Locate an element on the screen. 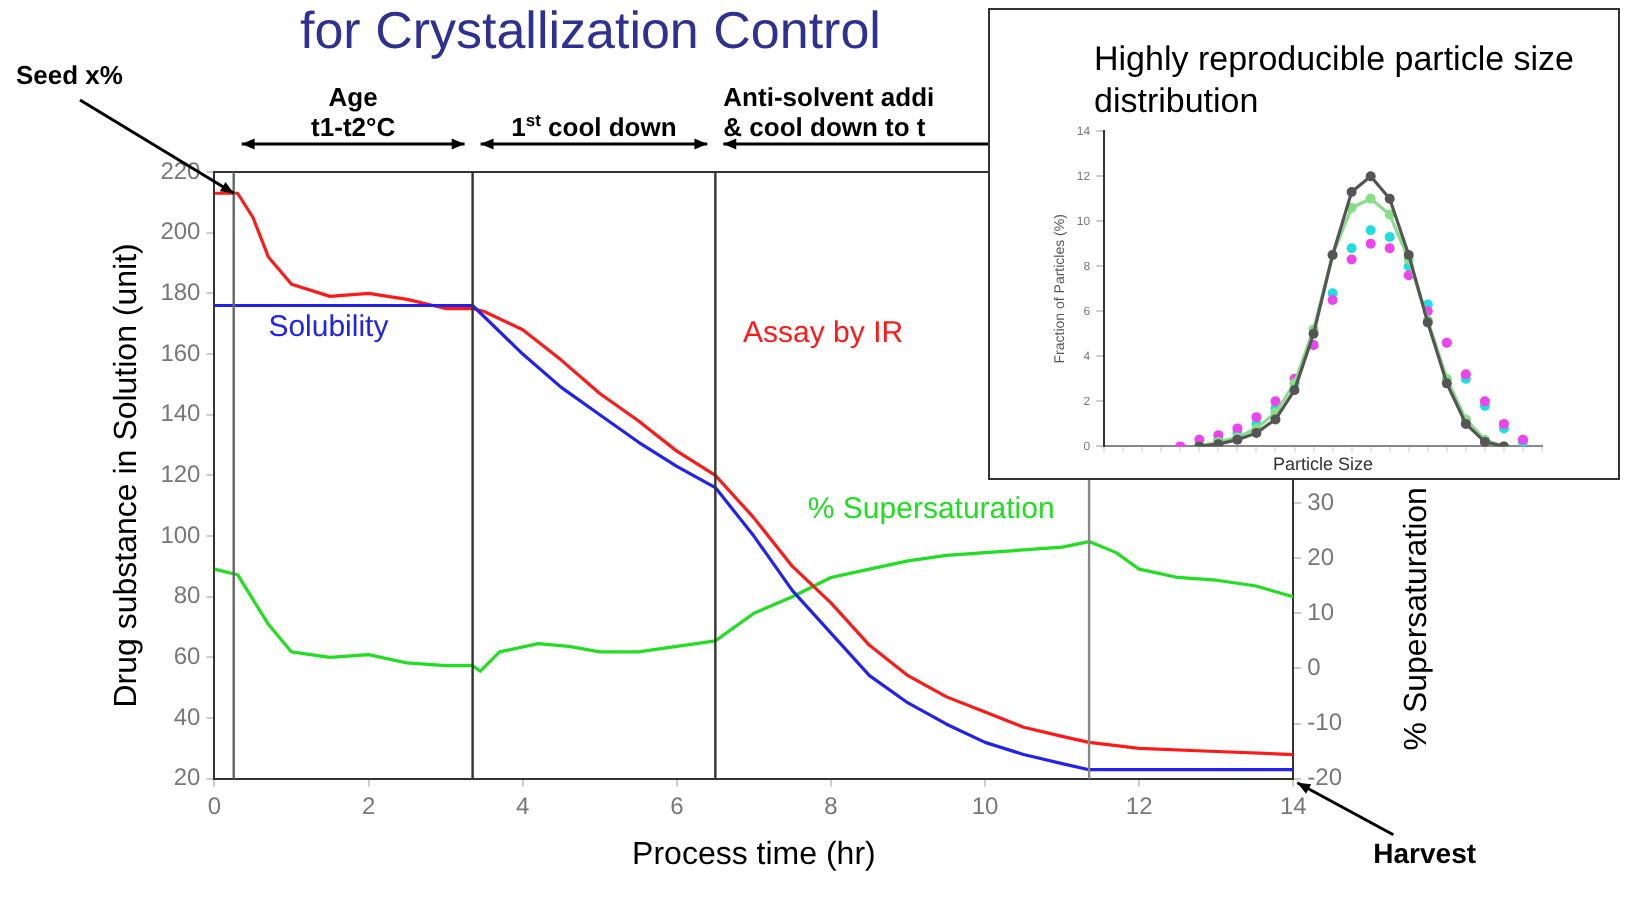 Image resolution: width=1628 pixels, height=898 pixels. y2-tick-label: -10 is located at coordinates (1325, 722).